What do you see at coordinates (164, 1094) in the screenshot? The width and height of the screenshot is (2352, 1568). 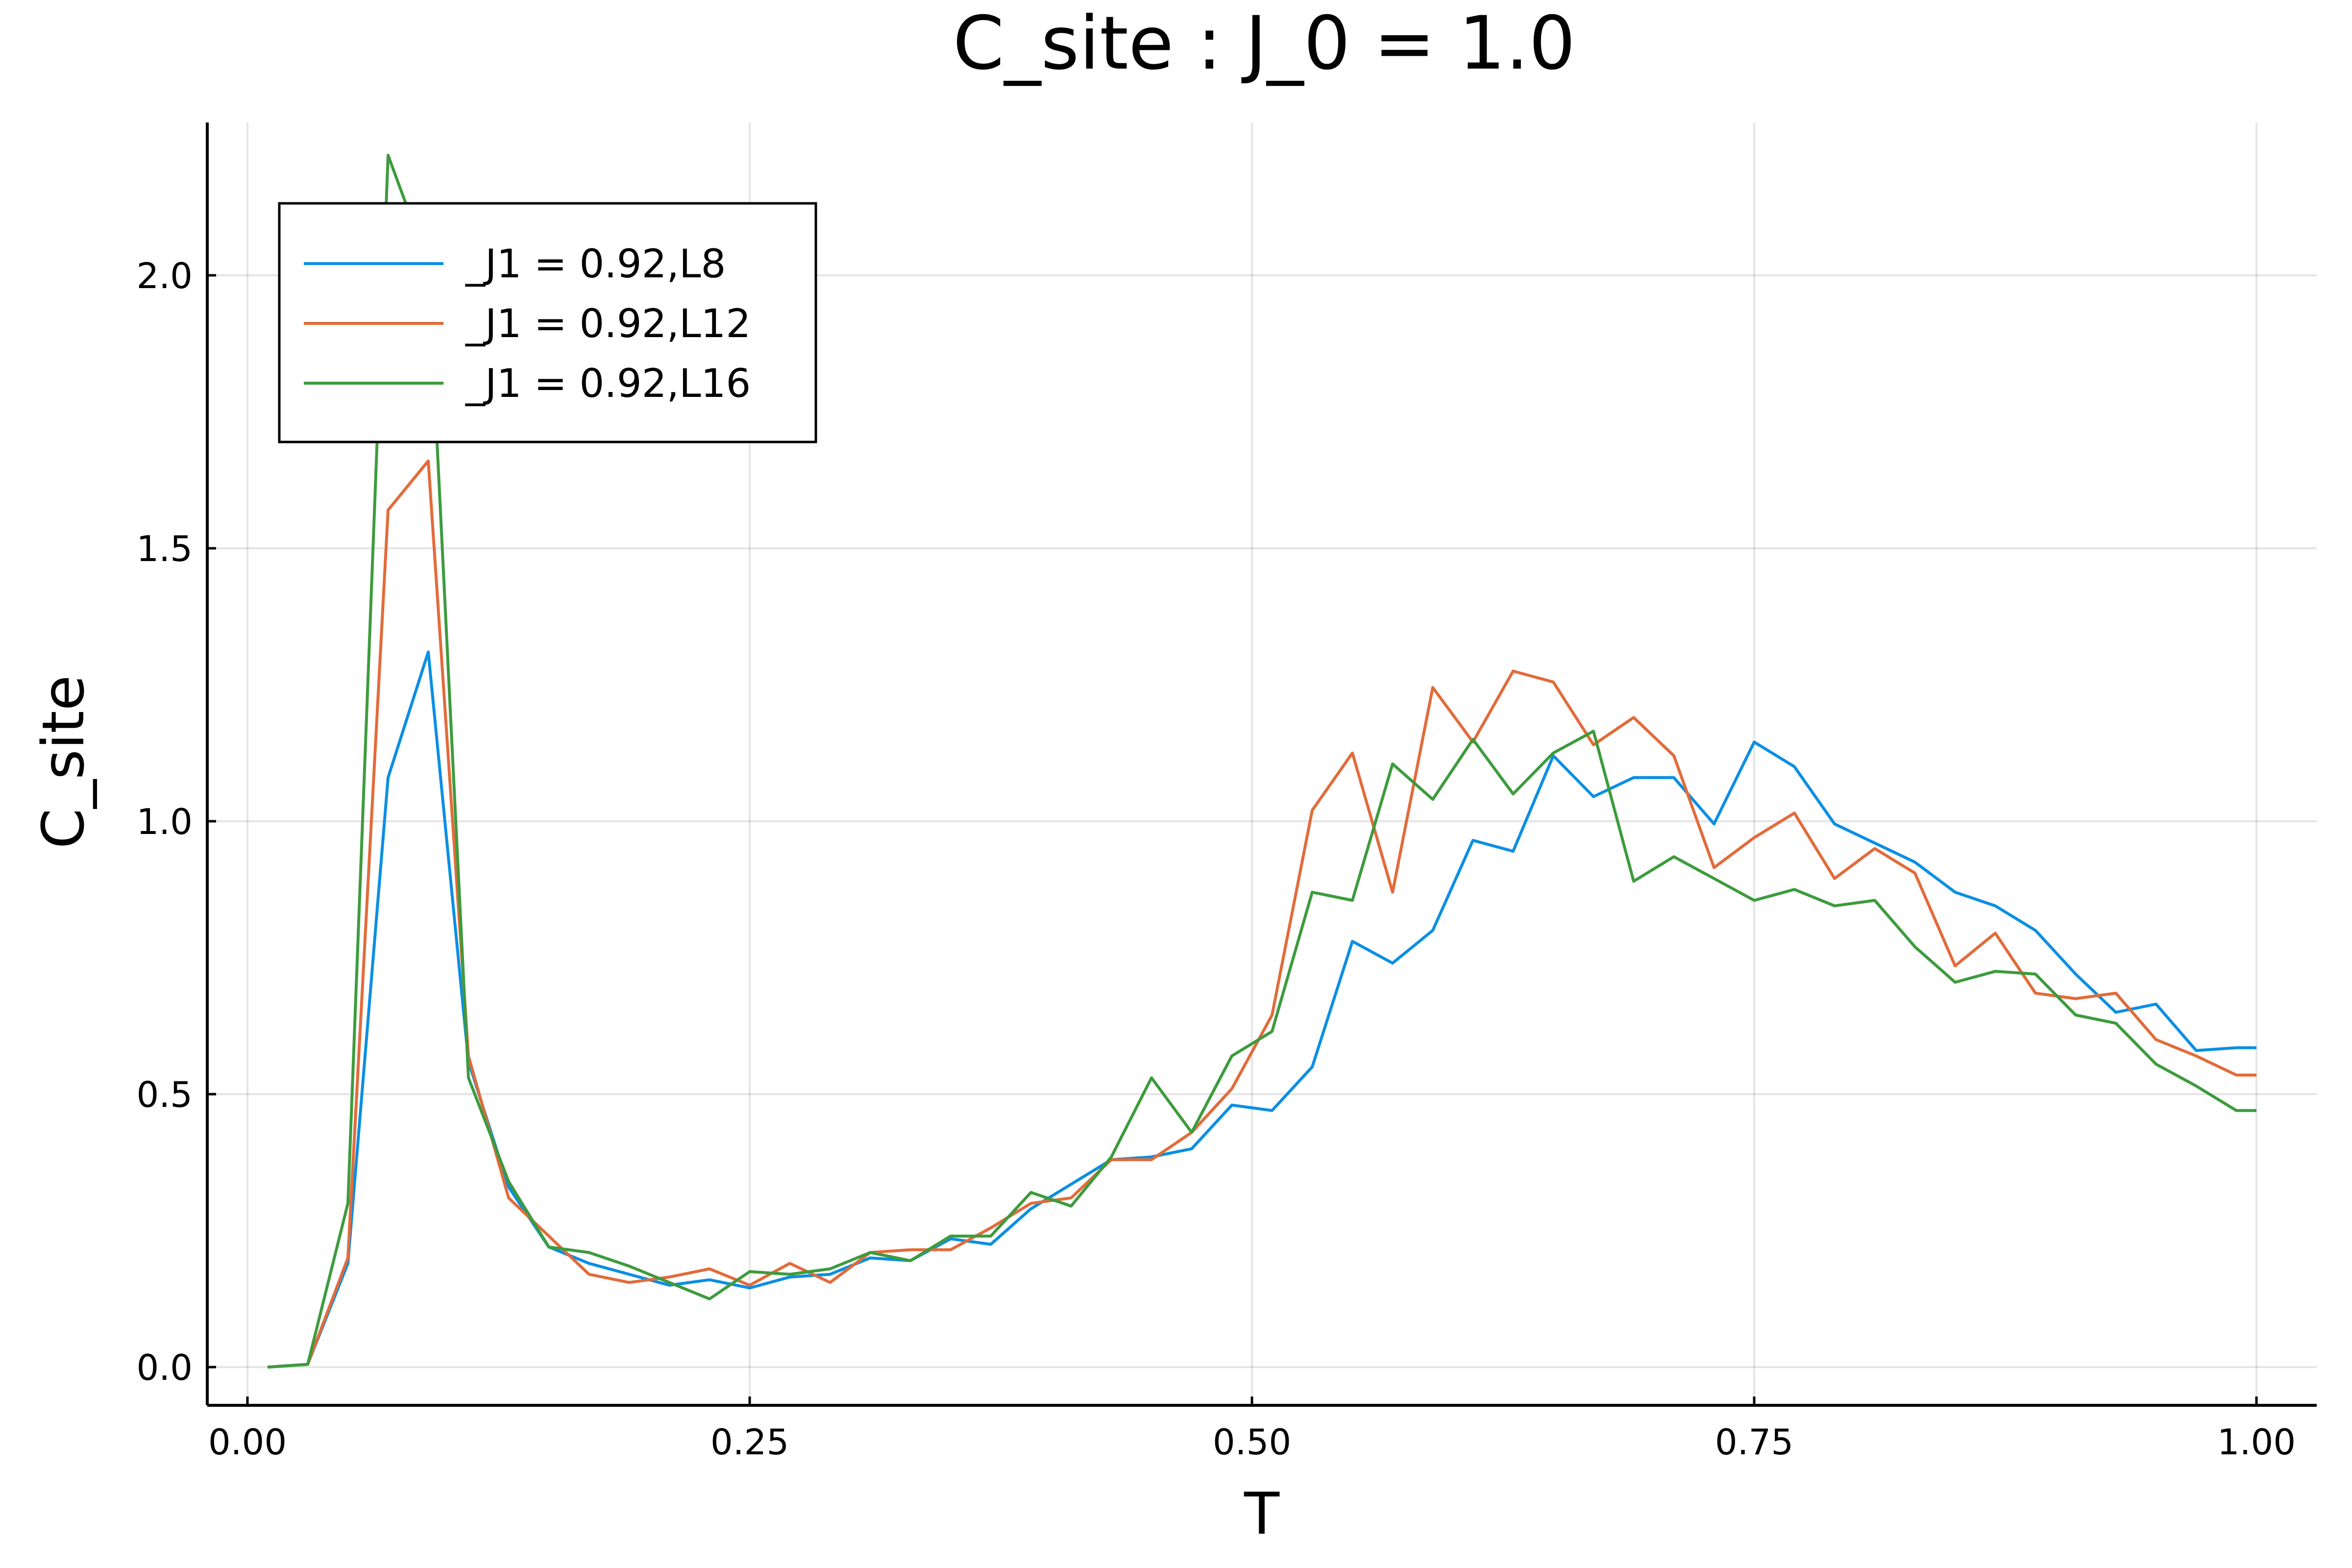 I see `y-tick-label: 0.5` at bounding box center [164, 1094].